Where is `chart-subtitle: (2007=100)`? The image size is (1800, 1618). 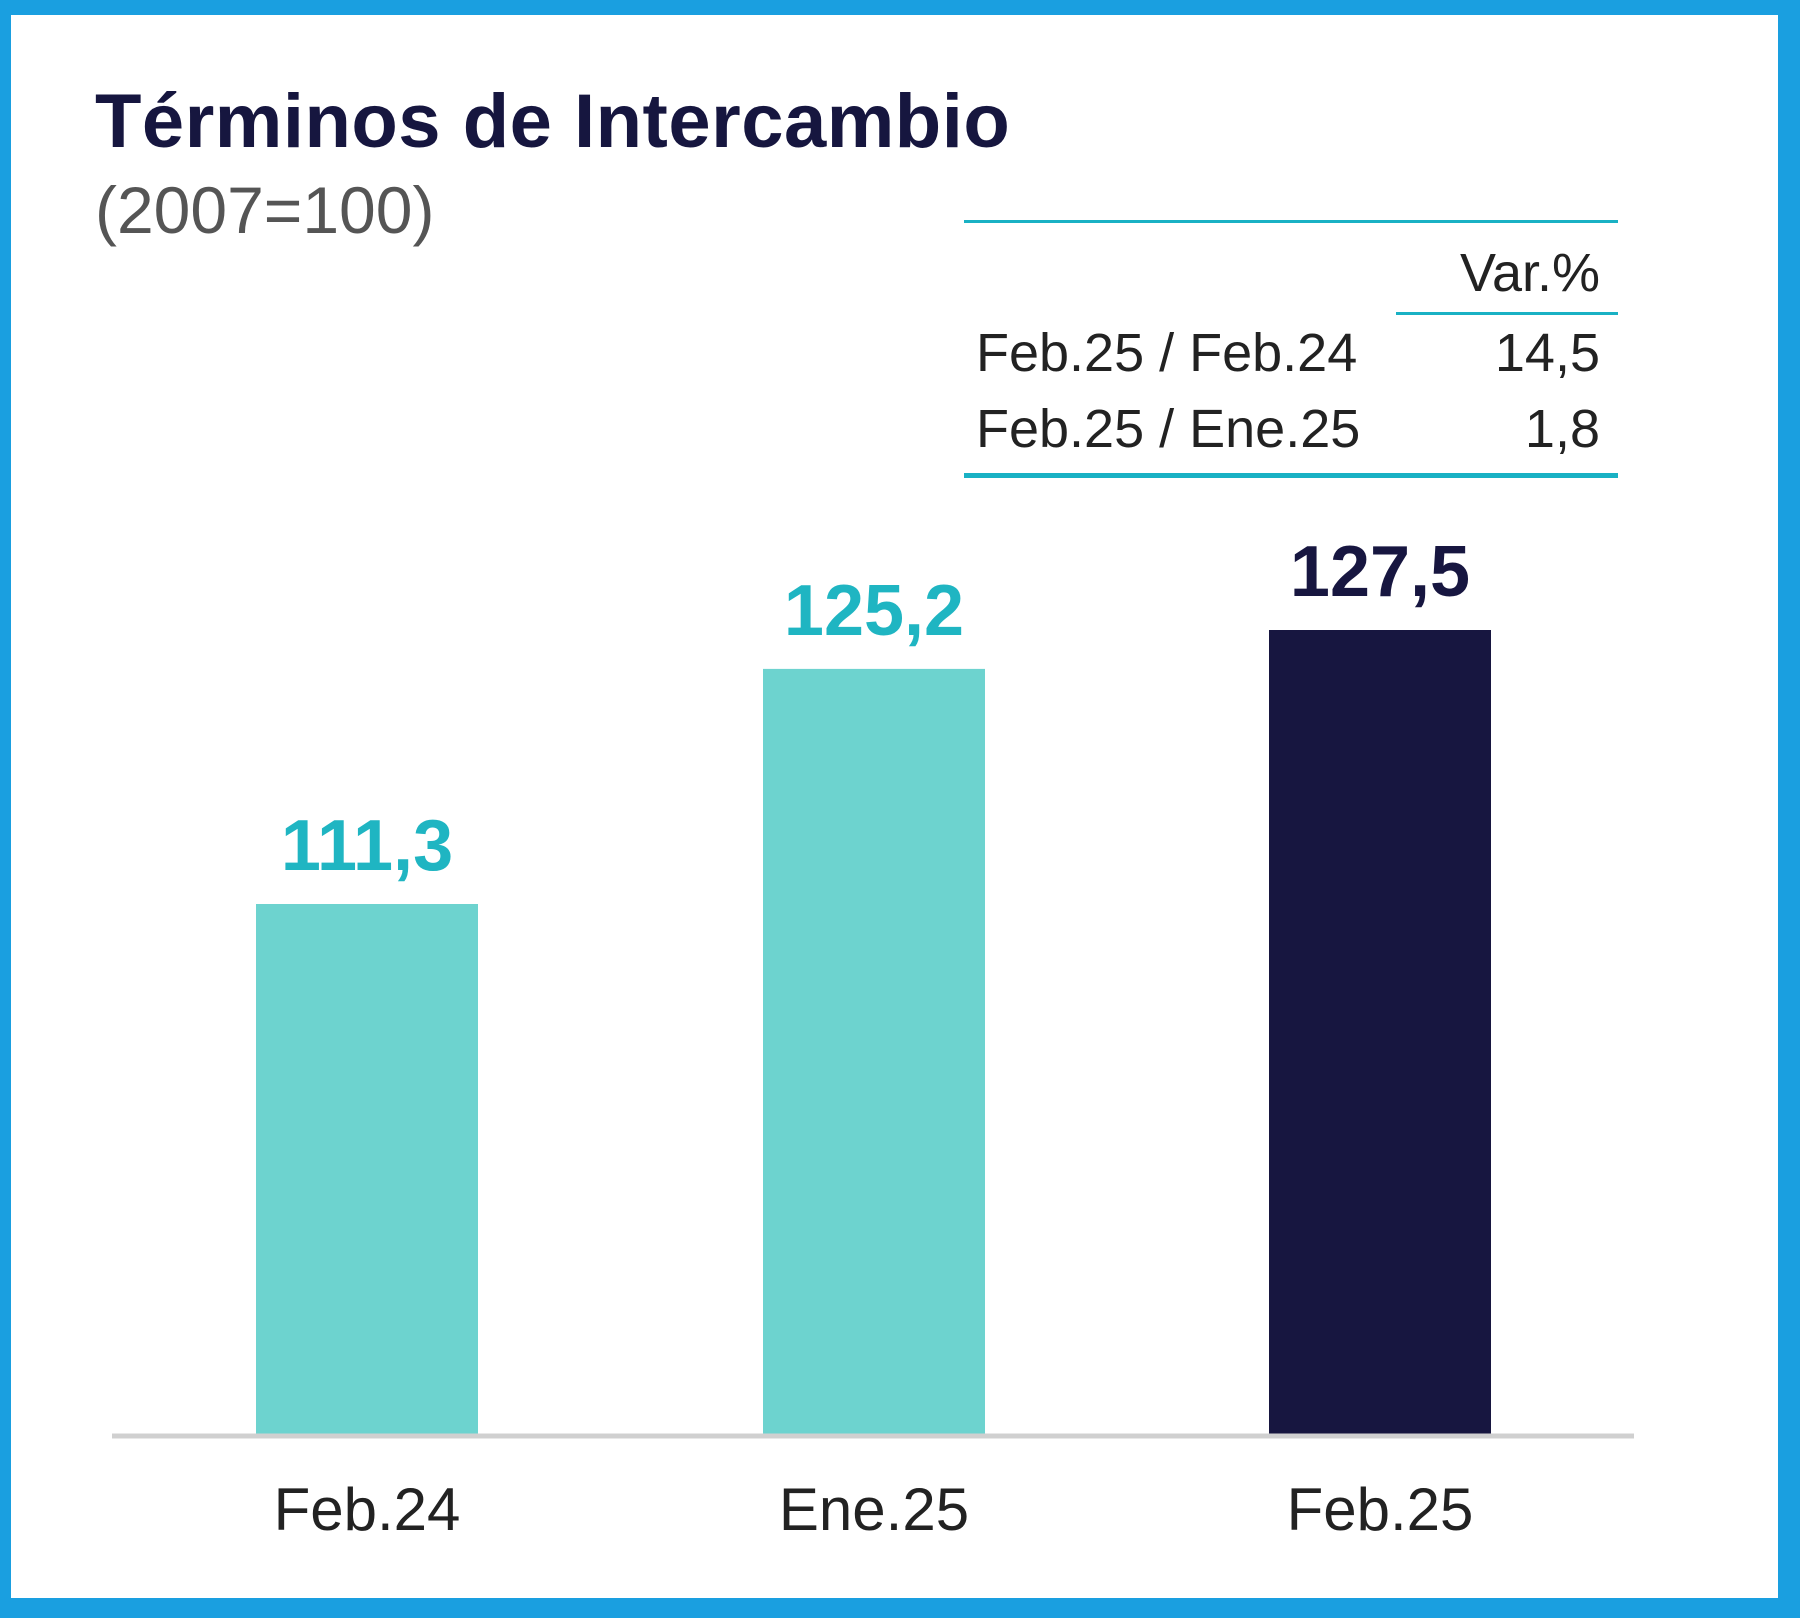
chart-subtitle: (2007=100) is located at coordinates (265, 210).